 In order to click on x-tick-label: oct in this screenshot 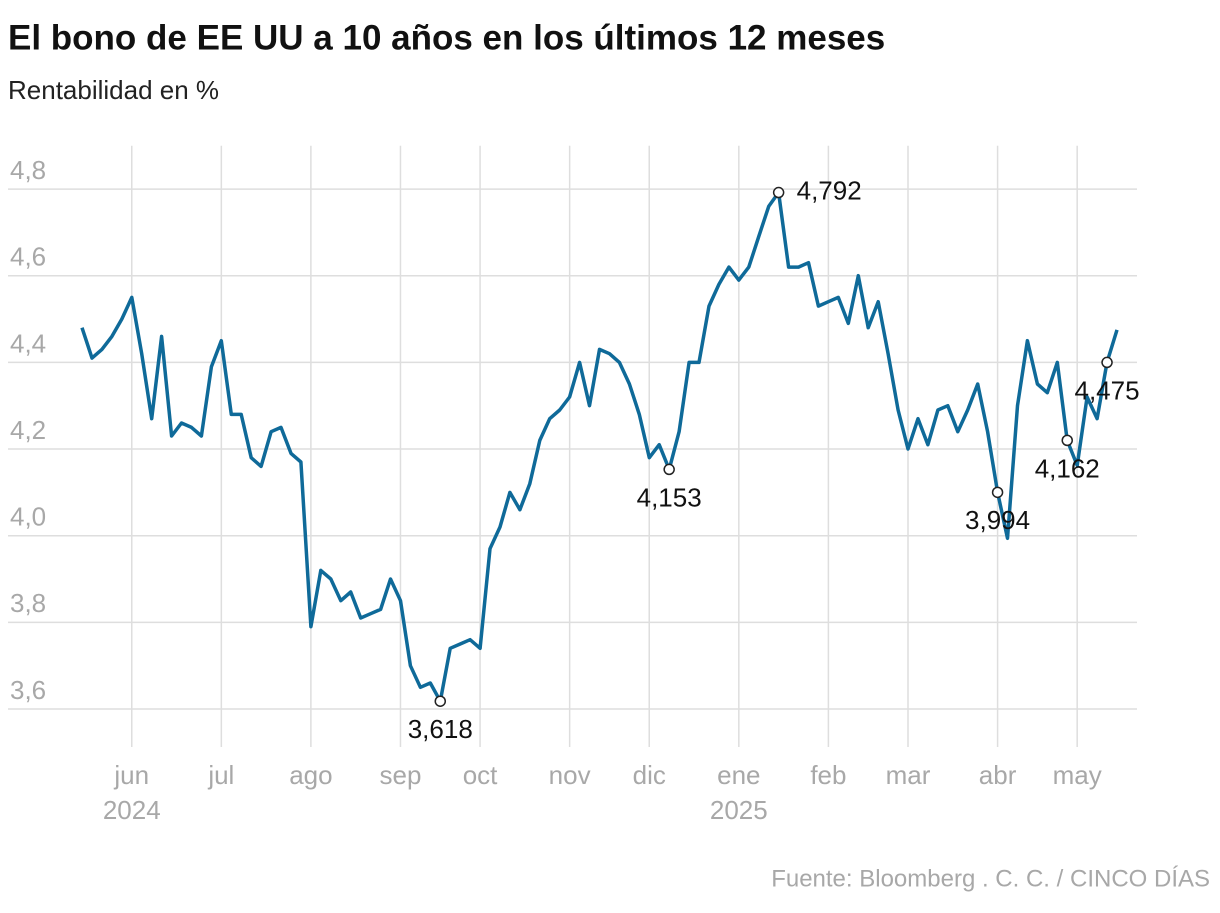, I will do `click(480, 775)`.